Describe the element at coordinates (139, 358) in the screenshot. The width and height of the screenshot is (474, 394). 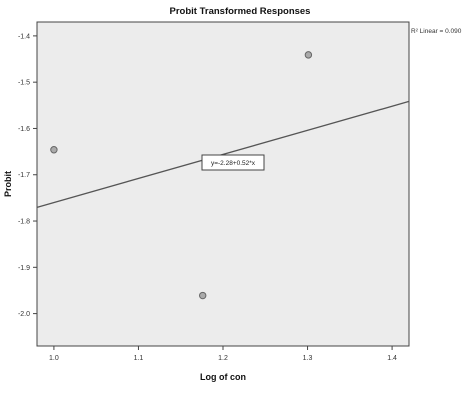
I see `x-tick-label: 1.1` at that location.